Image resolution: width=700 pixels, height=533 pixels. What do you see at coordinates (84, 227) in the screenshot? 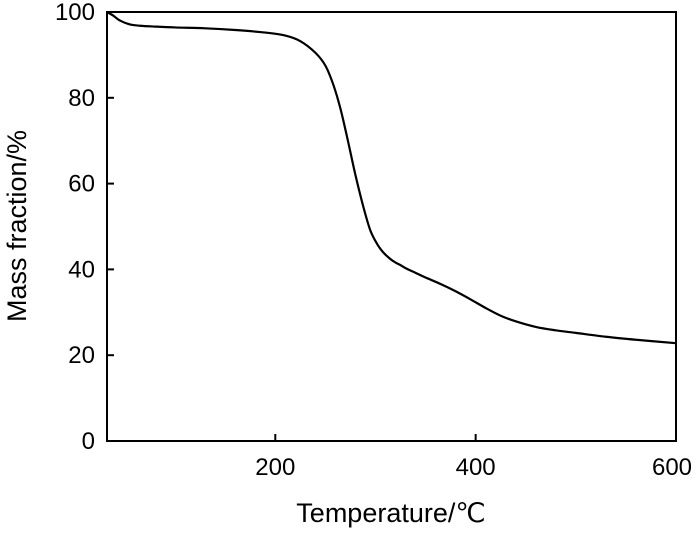
I see `y-axis-ticks: 0 20 40 60 80 100` at bounding box center [84, 227].